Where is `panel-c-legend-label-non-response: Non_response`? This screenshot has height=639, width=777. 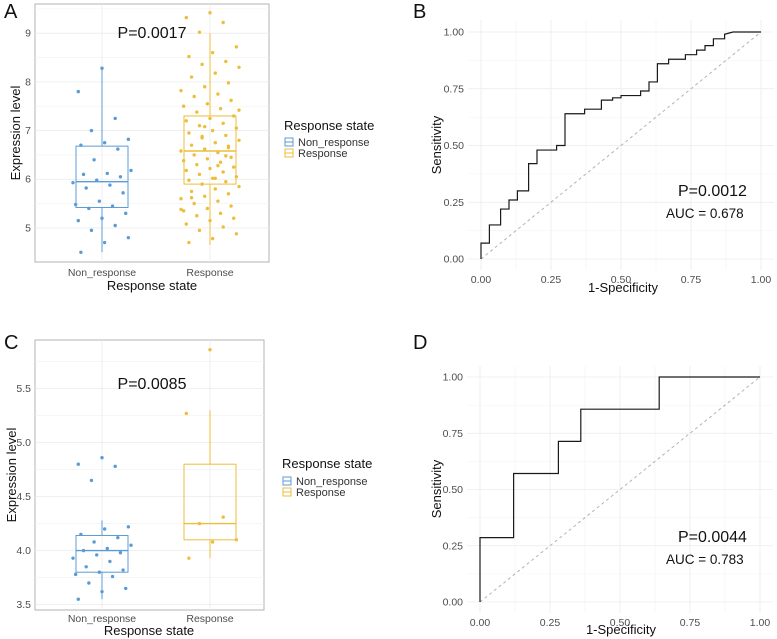
panel-c-legend-label-non-response: Non_response is located at coordinates (332, 482).